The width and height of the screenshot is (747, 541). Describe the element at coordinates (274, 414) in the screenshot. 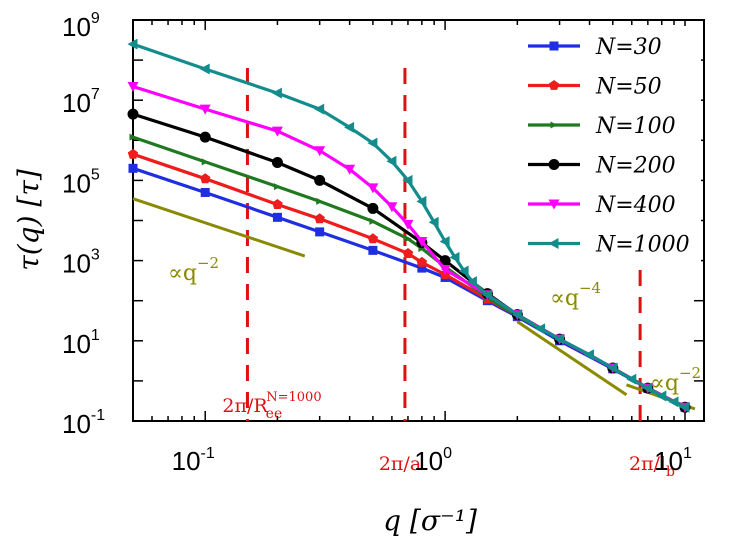

I see `marker-label-sub: ee` at that location.